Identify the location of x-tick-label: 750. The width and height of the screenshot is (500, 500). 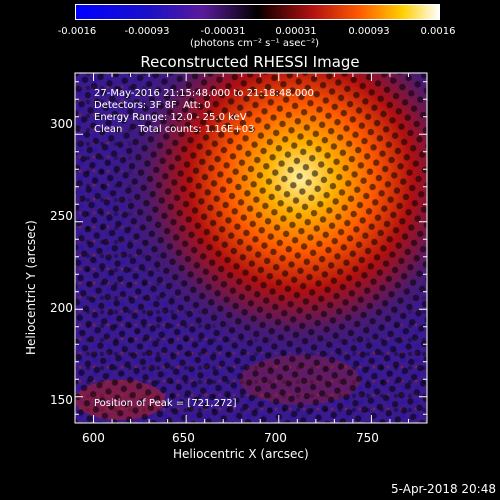
(367, 438).